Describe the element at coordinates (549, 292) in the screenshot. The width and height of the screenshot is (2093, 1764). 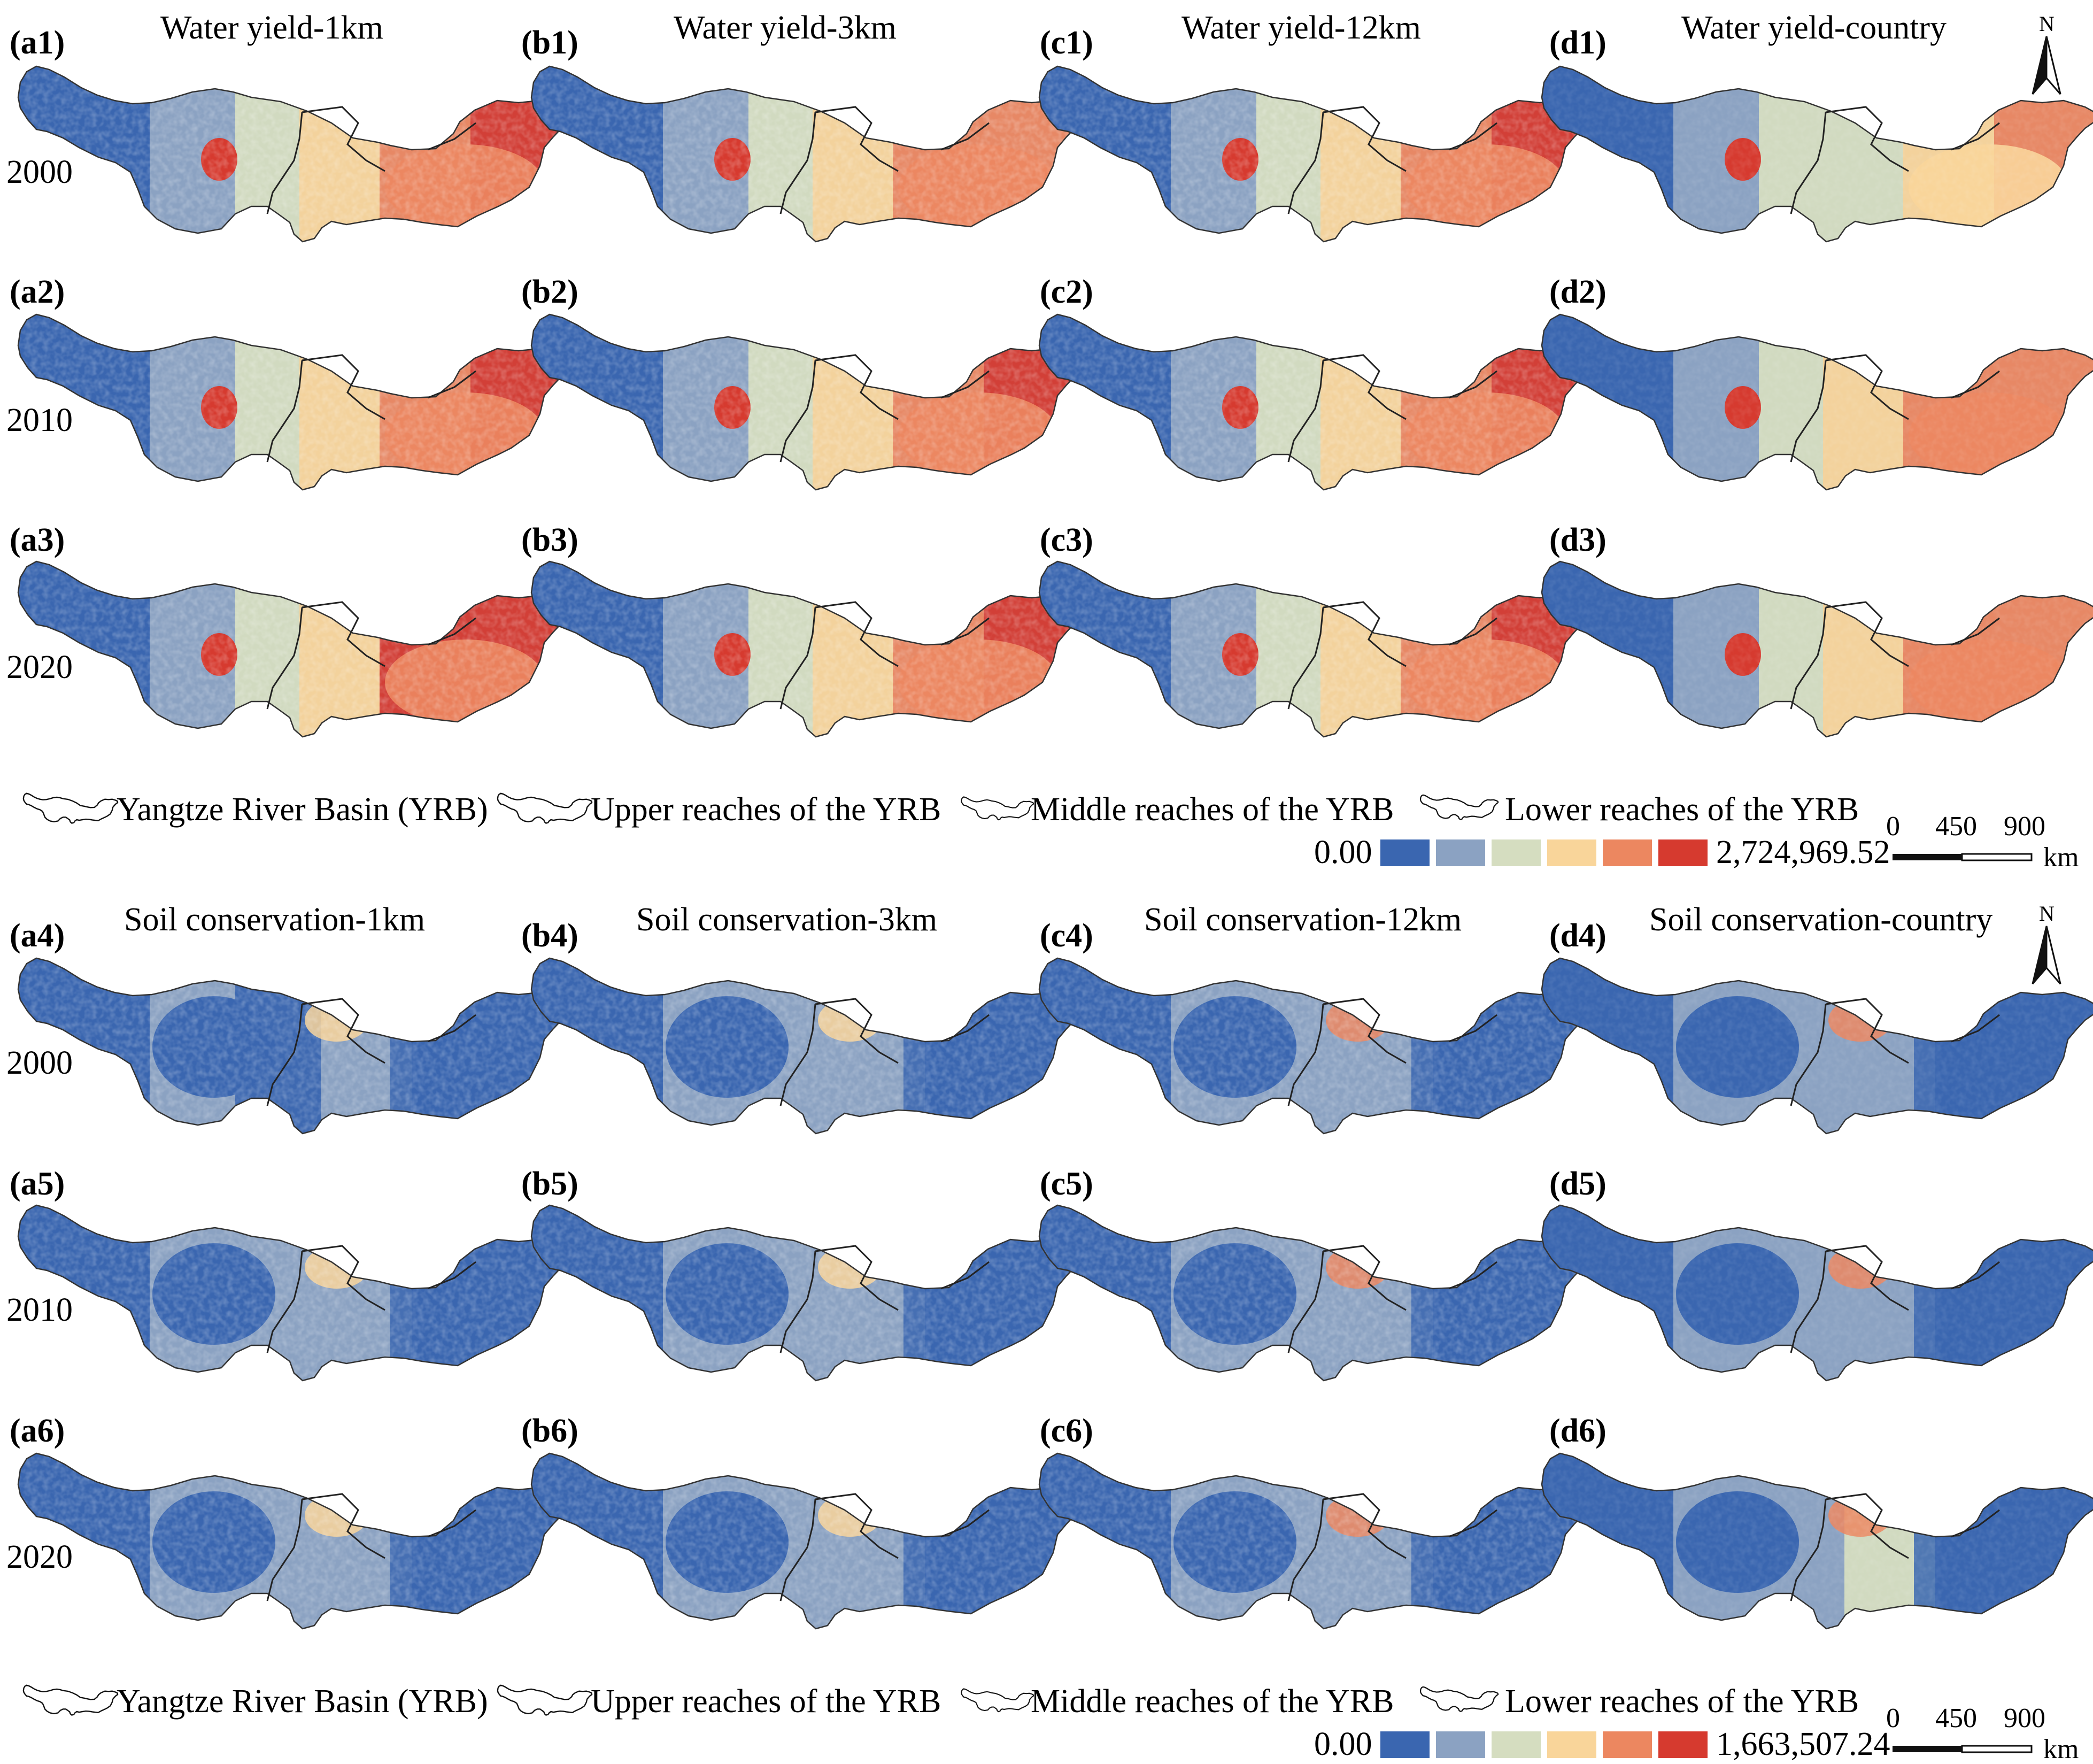
I see `panel-label: (b2)` at that location.